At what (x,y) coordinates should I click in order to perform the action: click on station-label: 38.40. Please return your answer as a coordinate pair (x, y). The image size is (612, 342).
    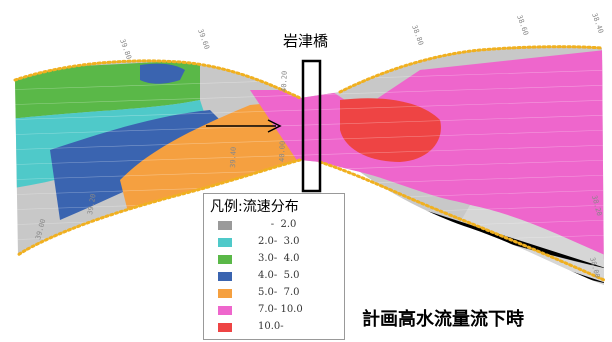
    Looking at the image, I should click on (597, 23).